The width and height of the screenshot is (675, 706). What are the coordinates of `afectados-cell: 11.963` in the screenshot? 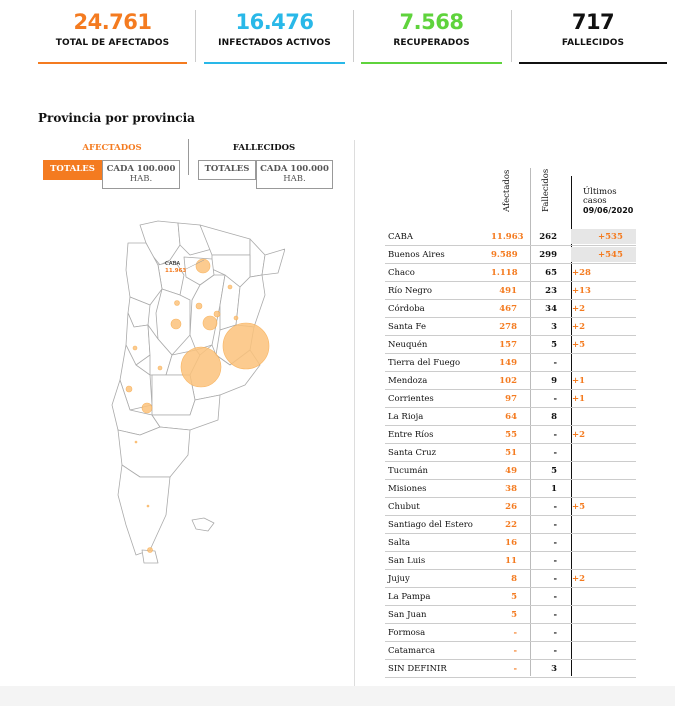 It's located at (507, 237).